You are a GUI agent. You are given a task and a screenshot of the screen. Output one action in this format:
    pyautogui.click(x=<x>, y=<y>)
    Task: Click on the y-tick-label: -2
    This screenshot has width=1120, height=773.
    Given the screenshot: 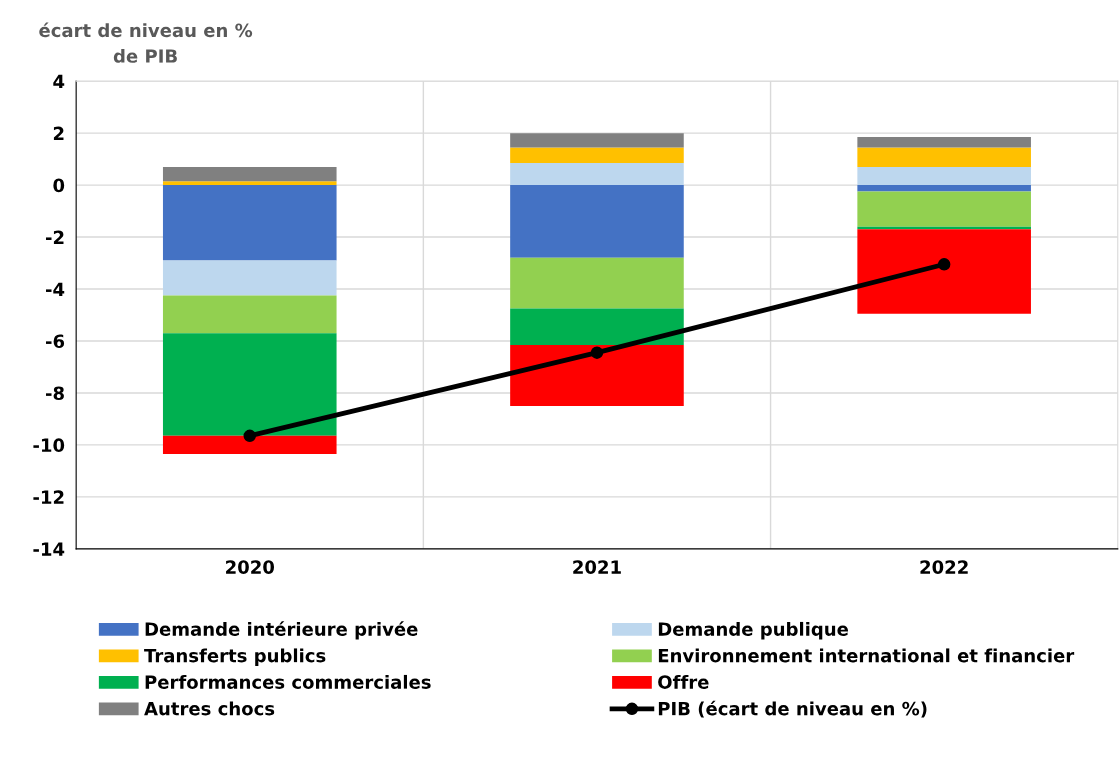 What is the action you would take?
    pyautogui.click(x=54, y=237)
    